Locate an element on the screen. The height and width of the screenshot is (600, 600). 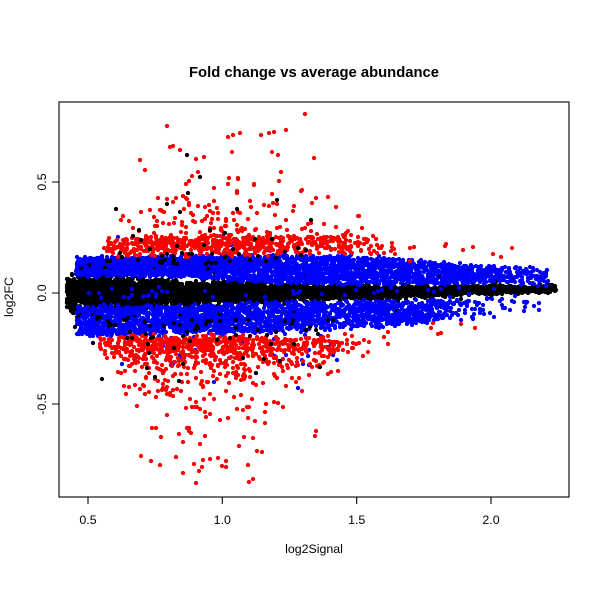
svg-text: 2.0 is located at coordinates (490, 520).